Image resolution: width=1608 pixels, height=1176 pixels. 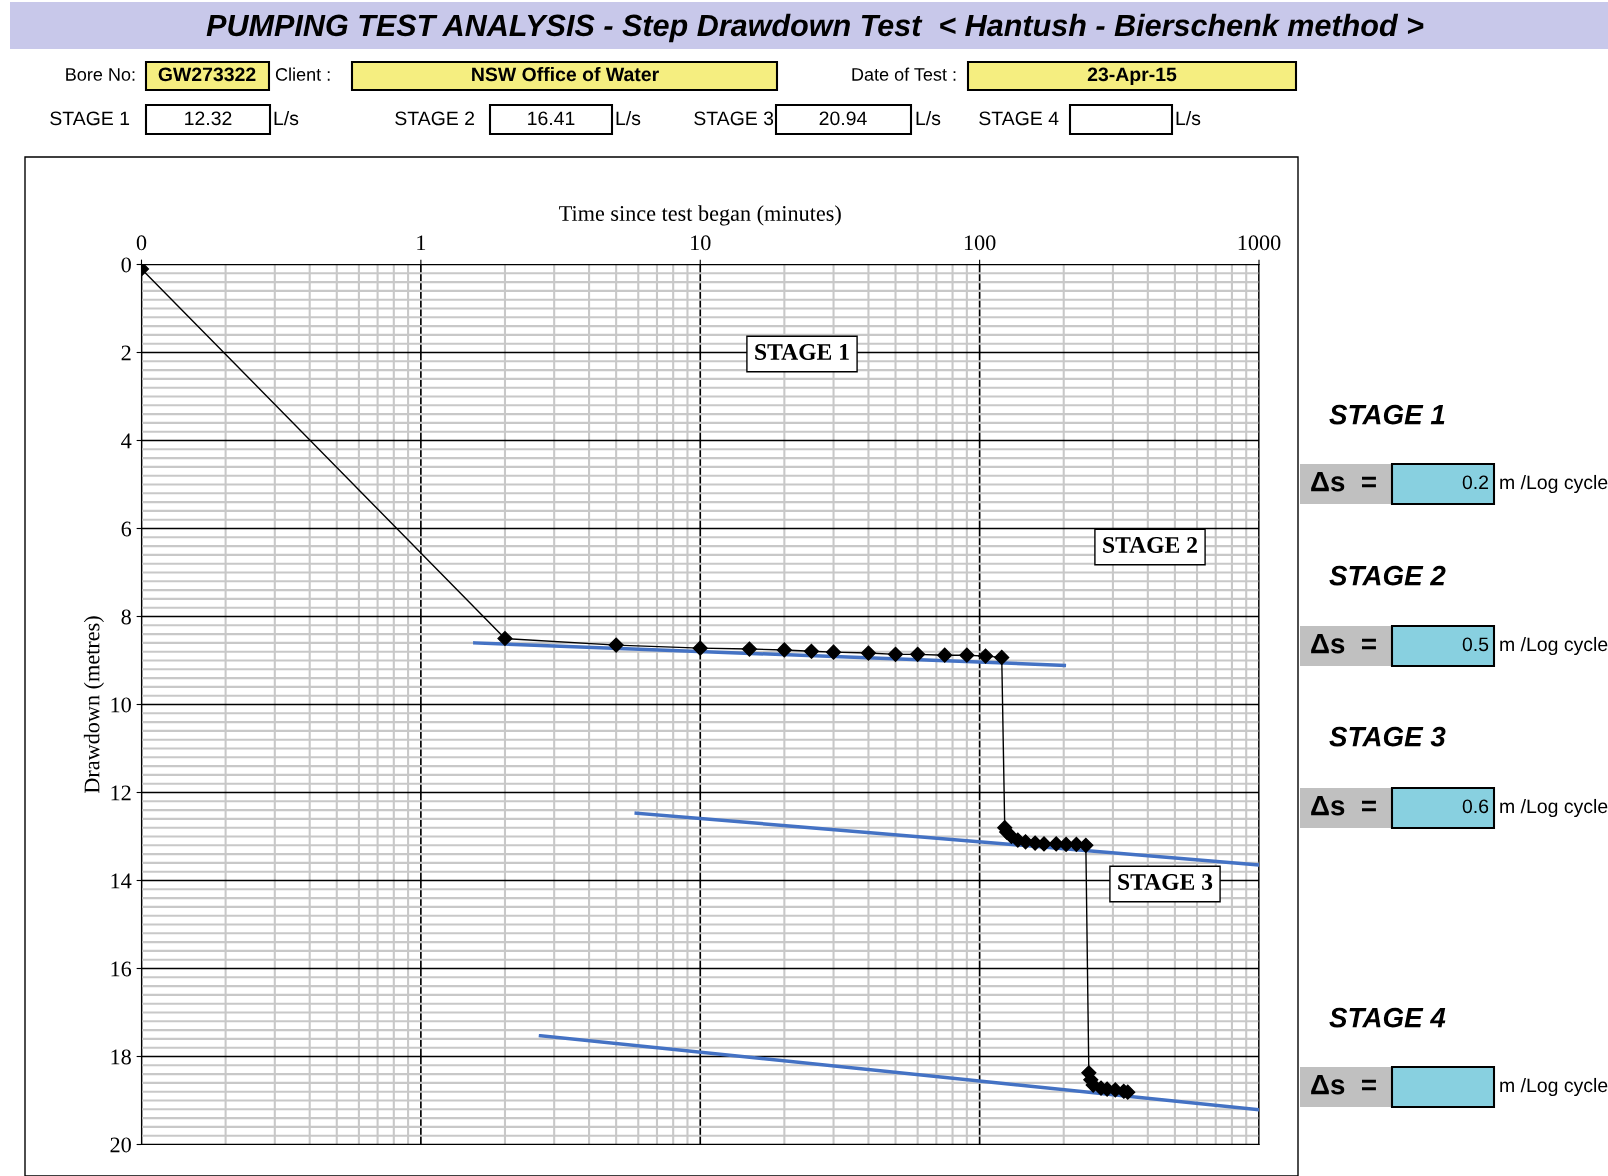 I want to click on y-tick-label: 0, so click(x=126, y=265).